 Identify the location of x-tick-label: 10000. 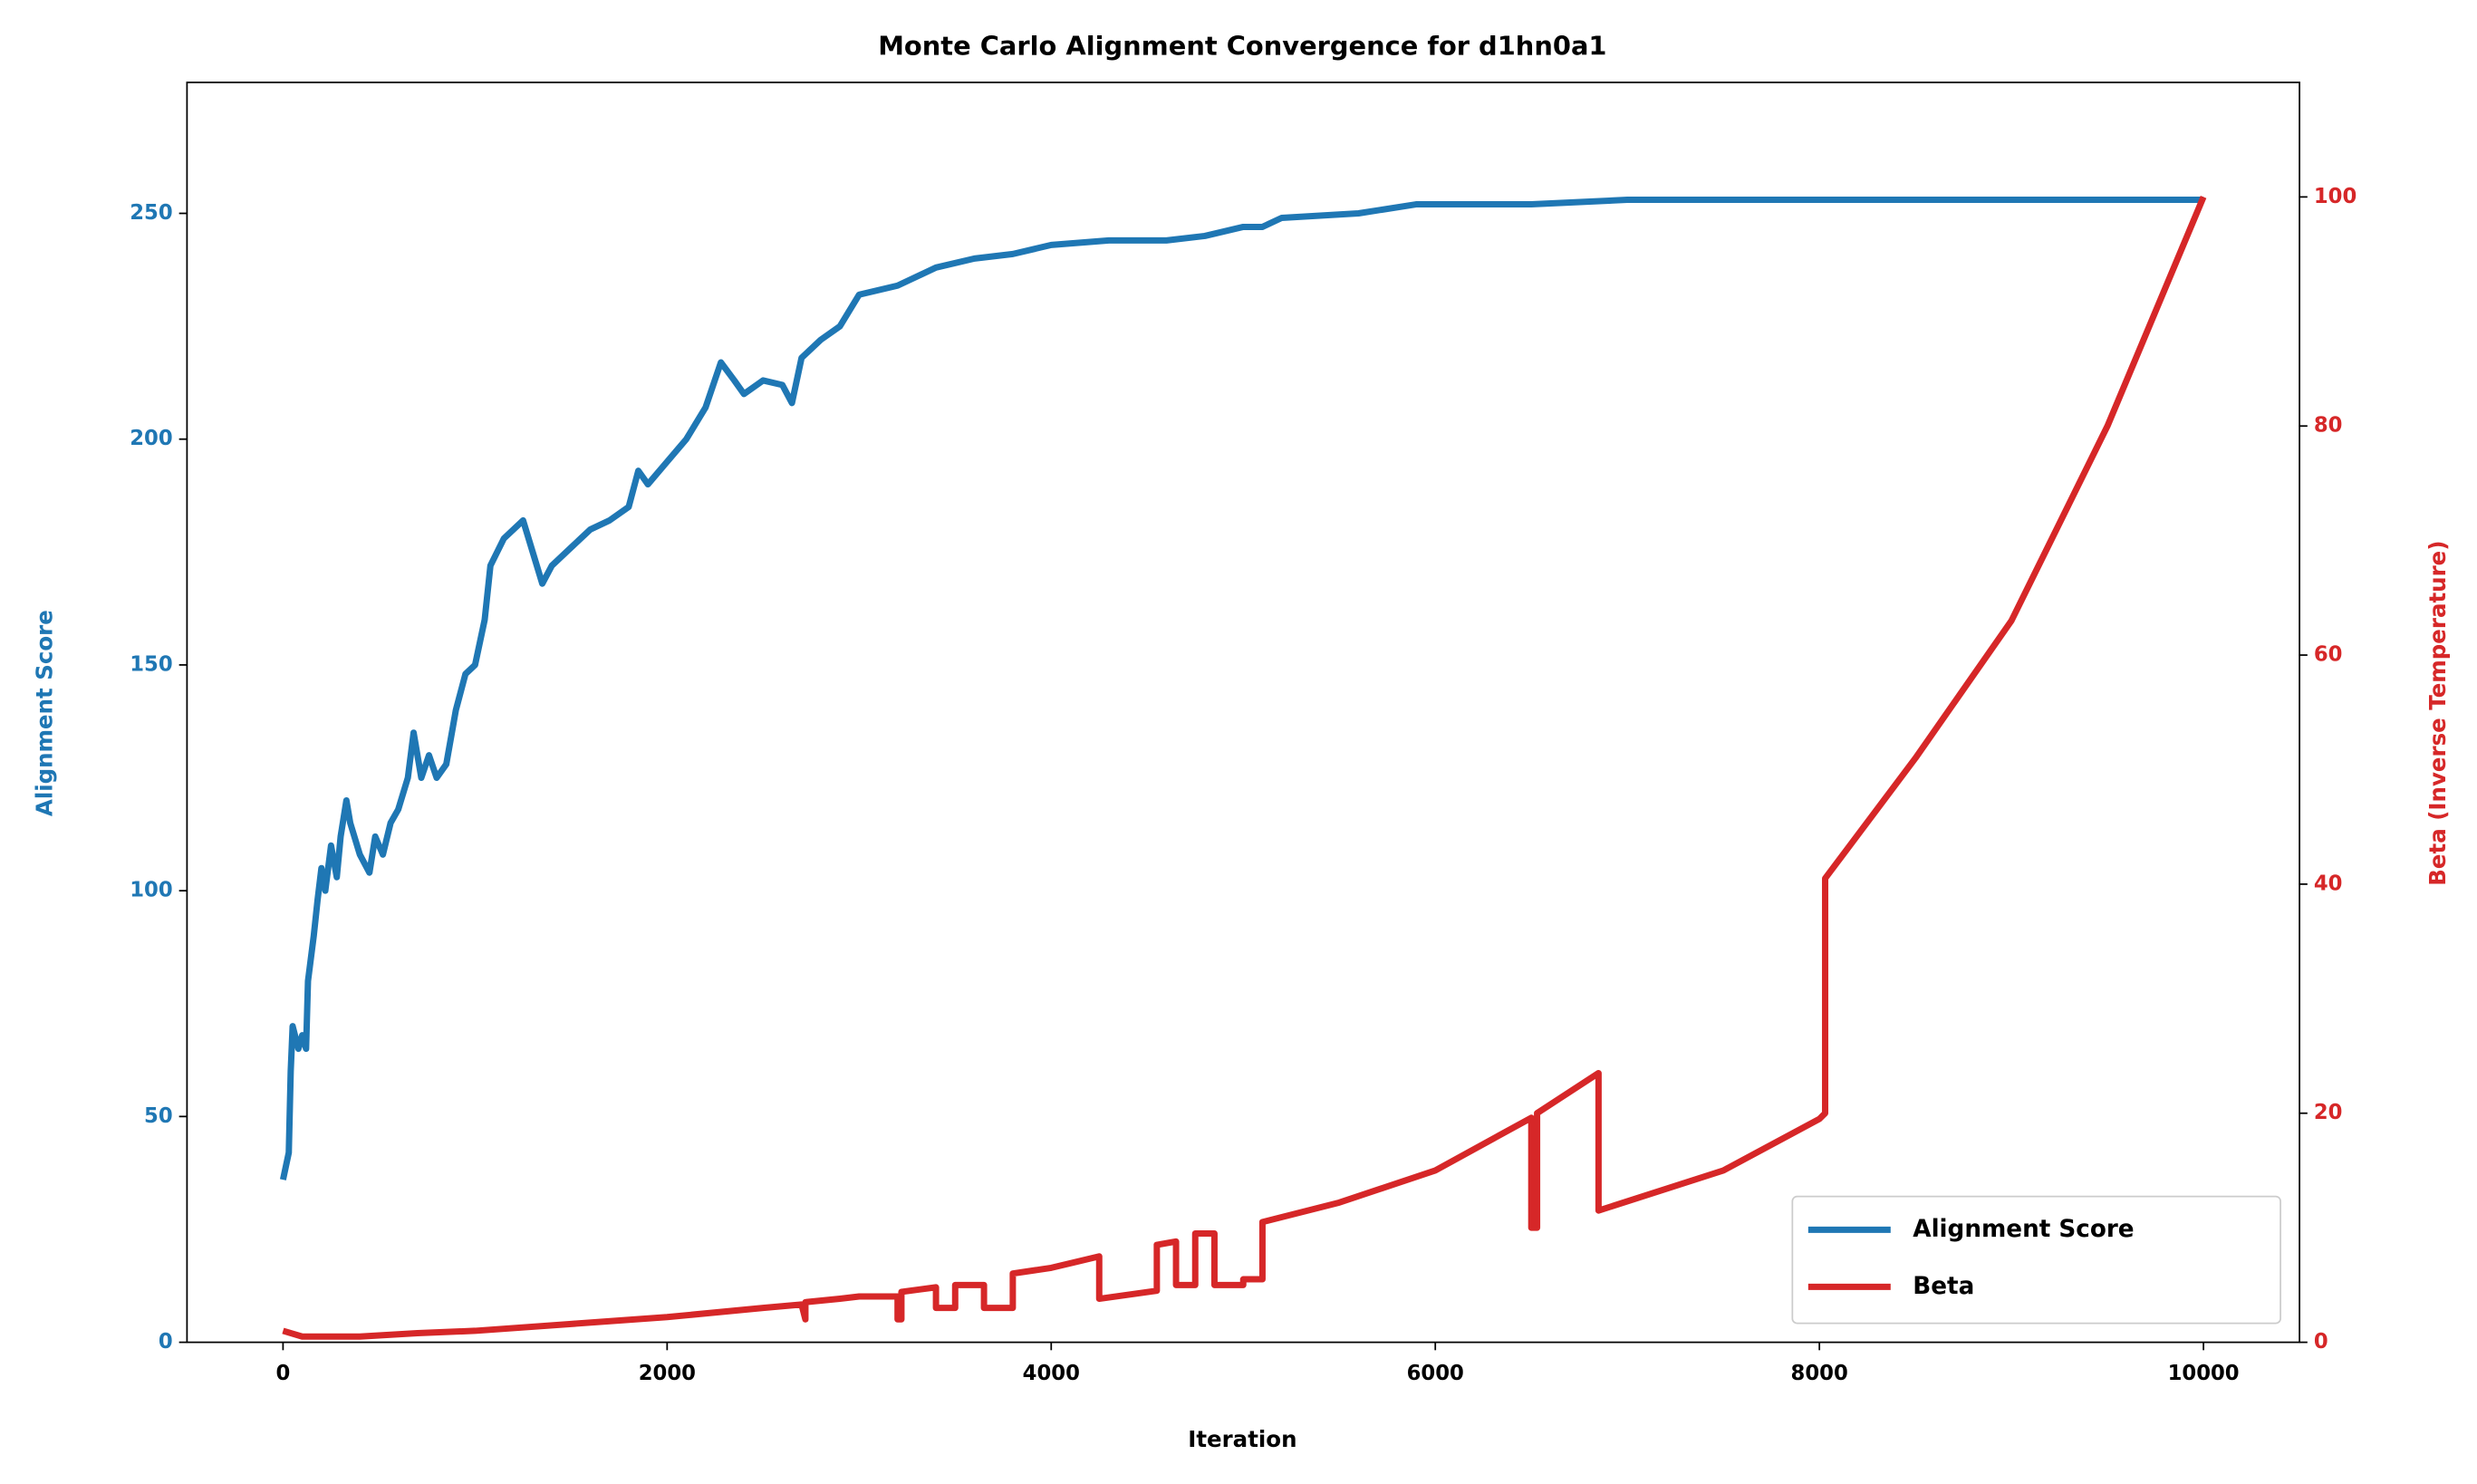
(2204, 1374).